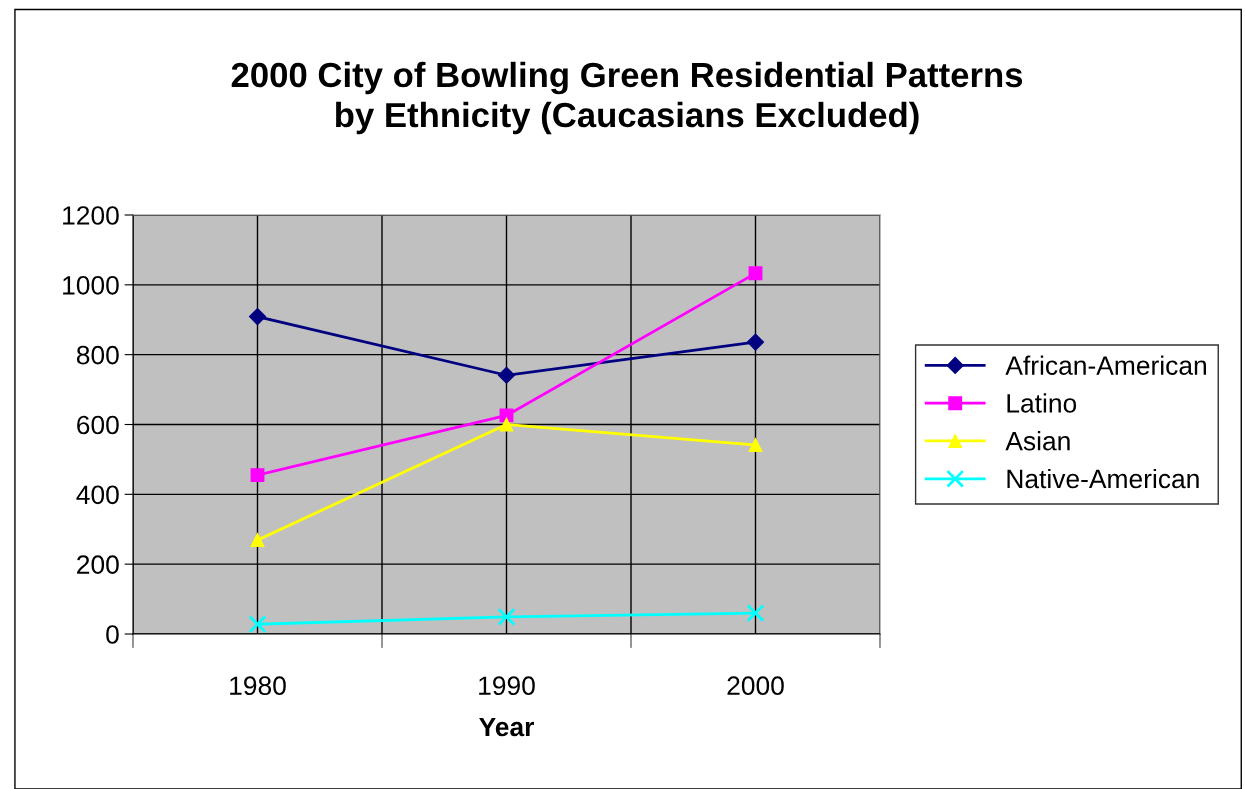  What do you see at coordinates (112, 634) in the screenshot?
I see `y-tick-label: 0` at bounding box center [112, 634].